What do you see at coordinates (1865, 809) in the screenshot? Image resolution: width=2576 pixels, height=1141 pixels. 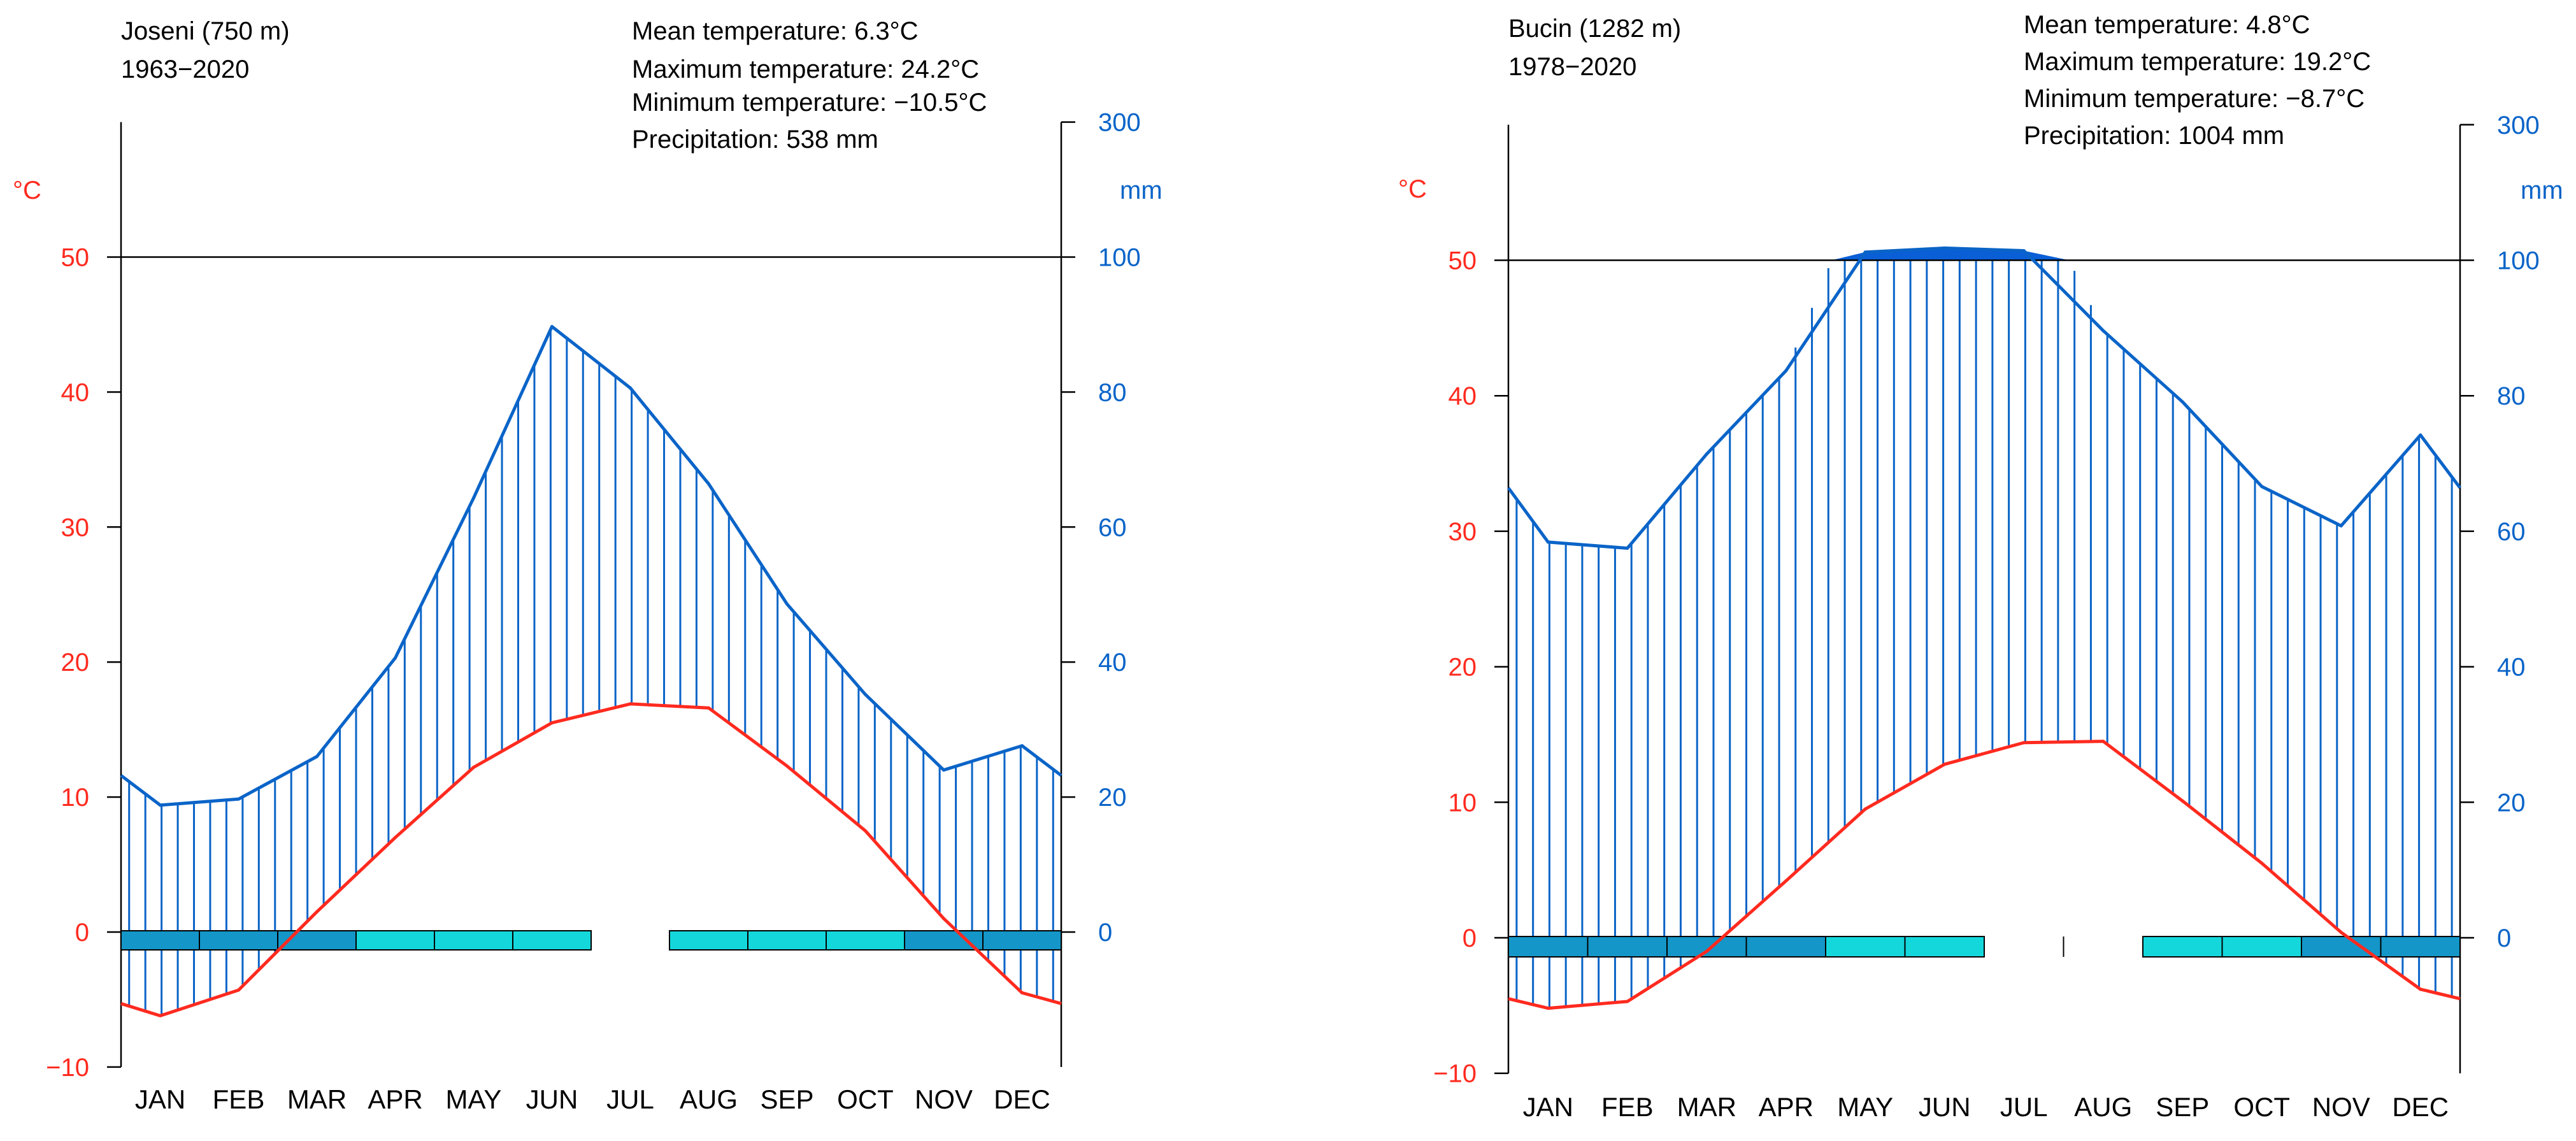 I see `temperature-point-may` at bounding box center [1865, 809].